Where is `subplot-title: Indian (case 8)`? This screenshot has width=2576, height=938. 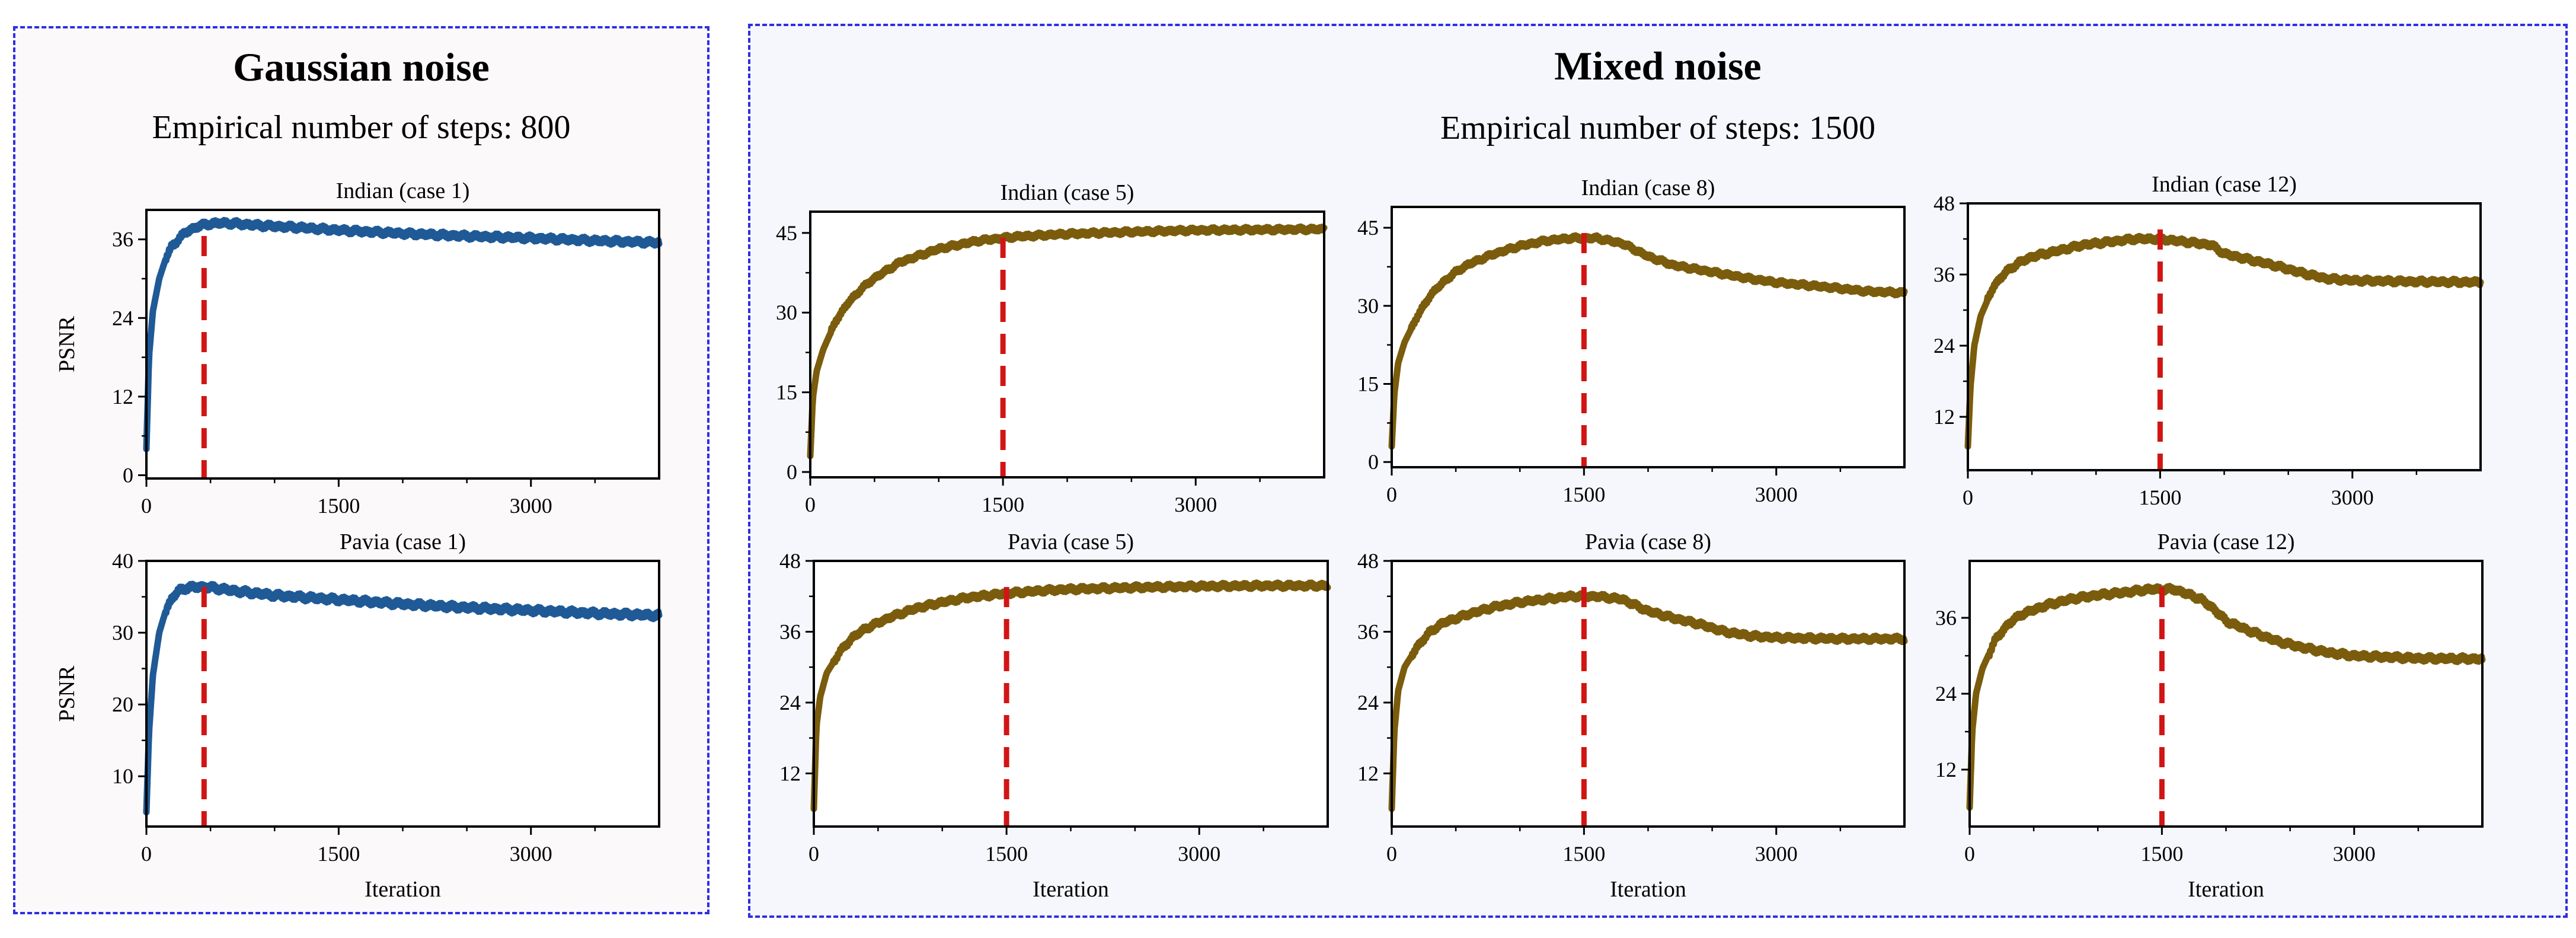
subplot-title: Indian (case 8) is located at coordinates (1648, 188).